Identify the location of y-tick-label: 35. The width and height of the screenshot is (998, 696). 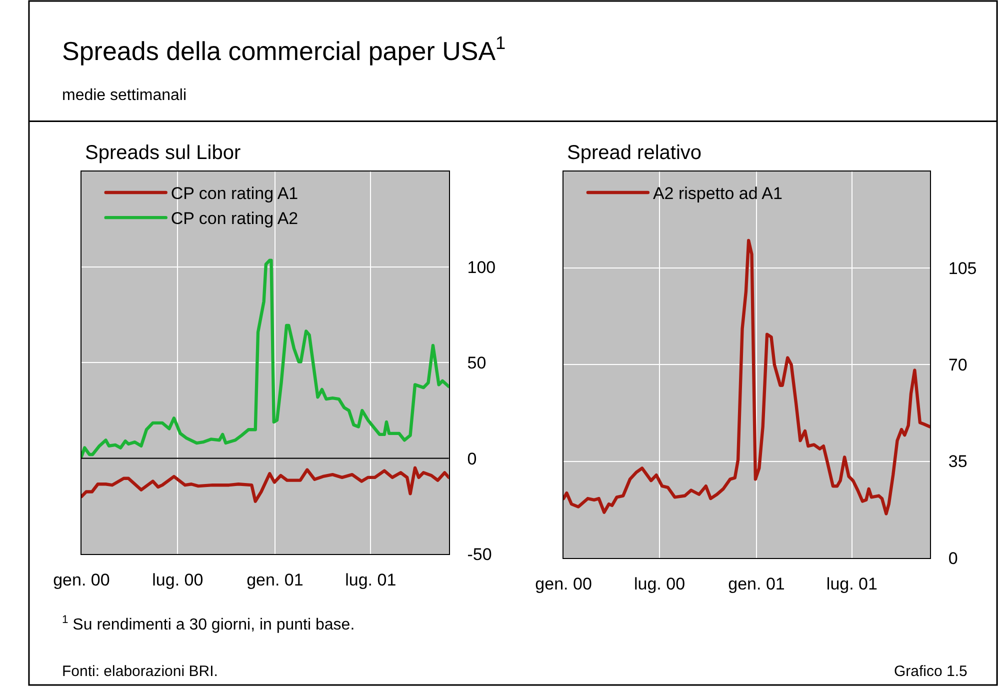
(958, 462).